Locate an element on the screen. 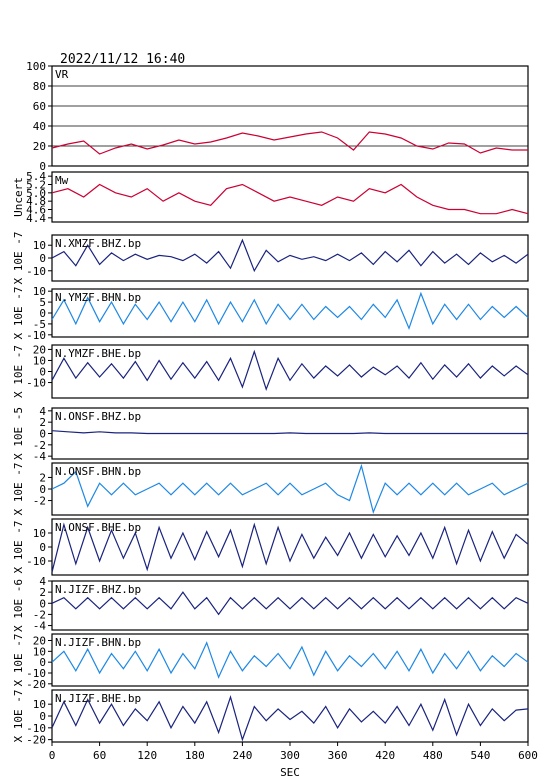  y-tick-label: 80 is located at coordinates (39, 86).